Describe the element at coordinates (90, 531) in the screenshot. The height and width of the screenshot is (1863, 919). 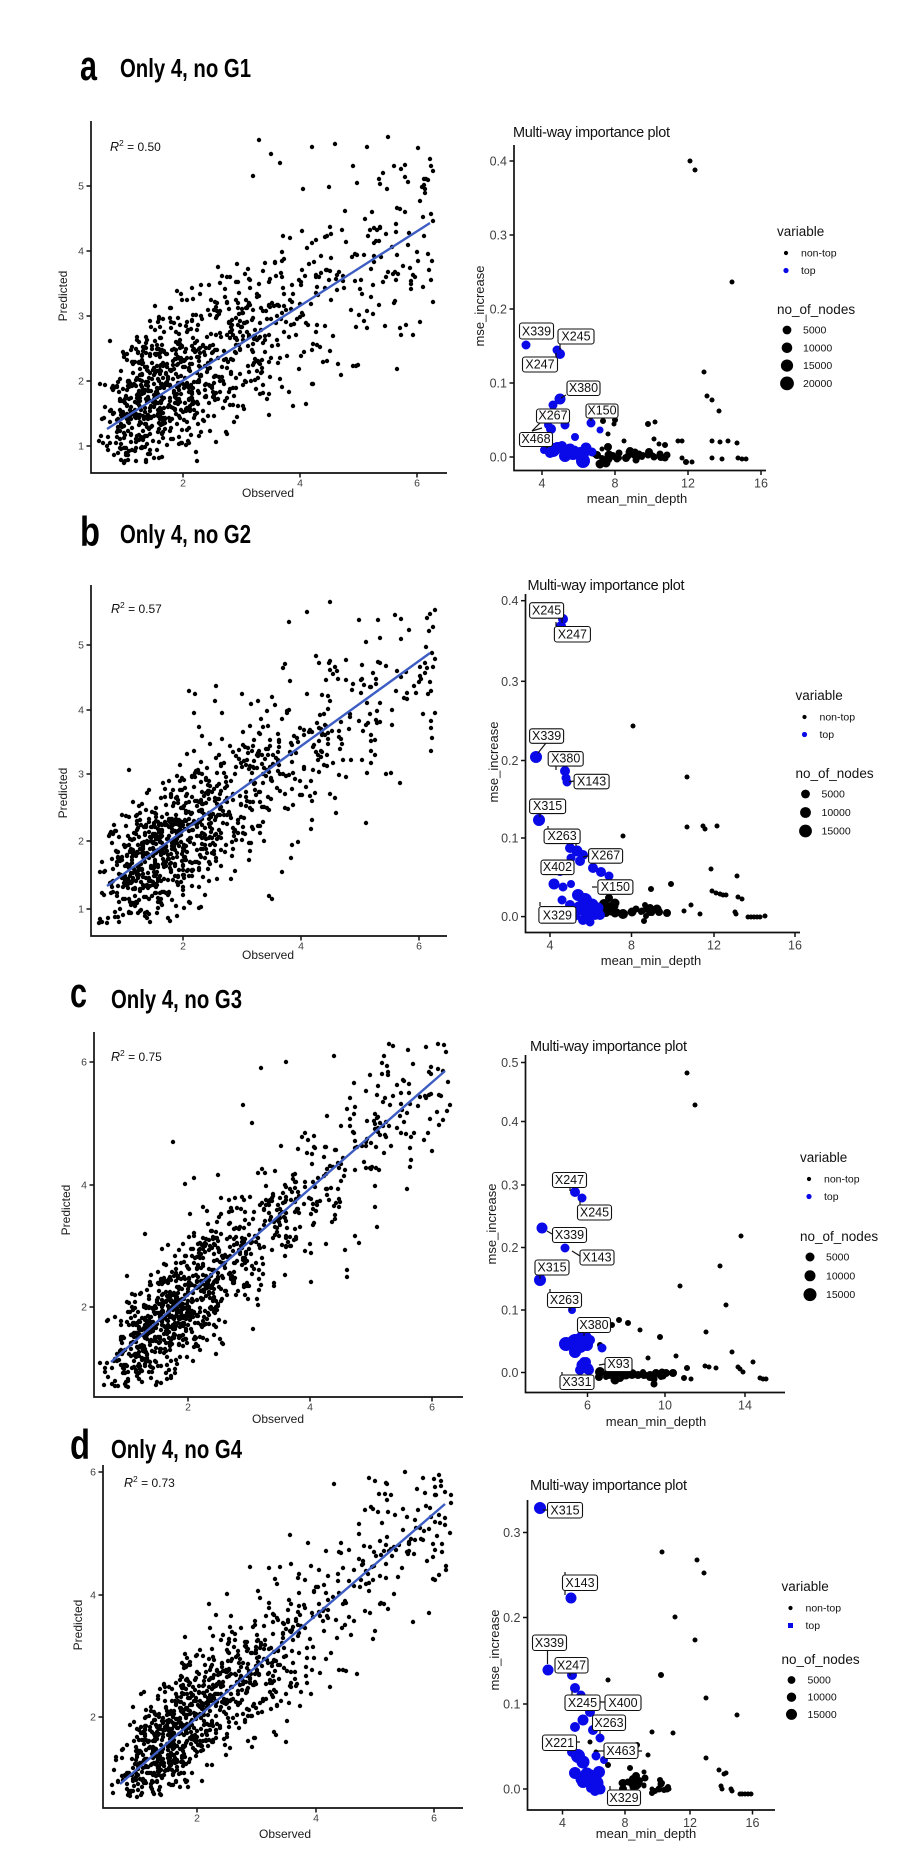
I see `svg-text: b` at that location.